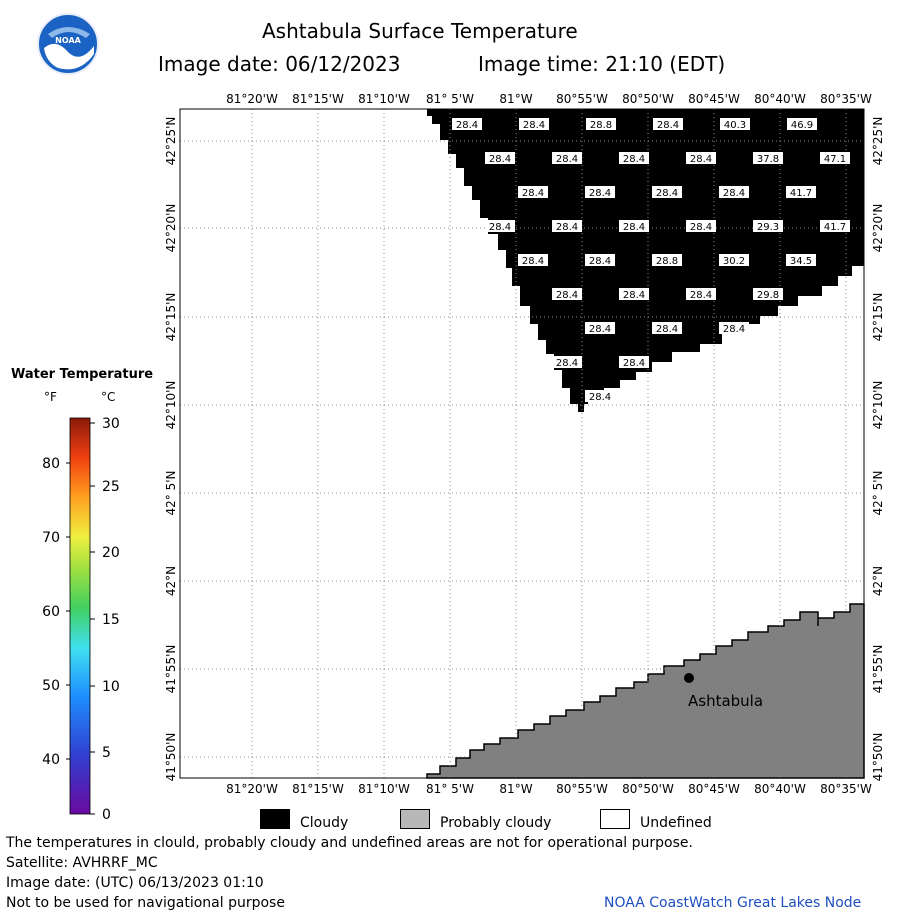 The height and width of the screenshot is (919, 903). Describe the element at coordinates (878, 757) in the screenshot. I see `lat-label: 41°50'N` at that location.